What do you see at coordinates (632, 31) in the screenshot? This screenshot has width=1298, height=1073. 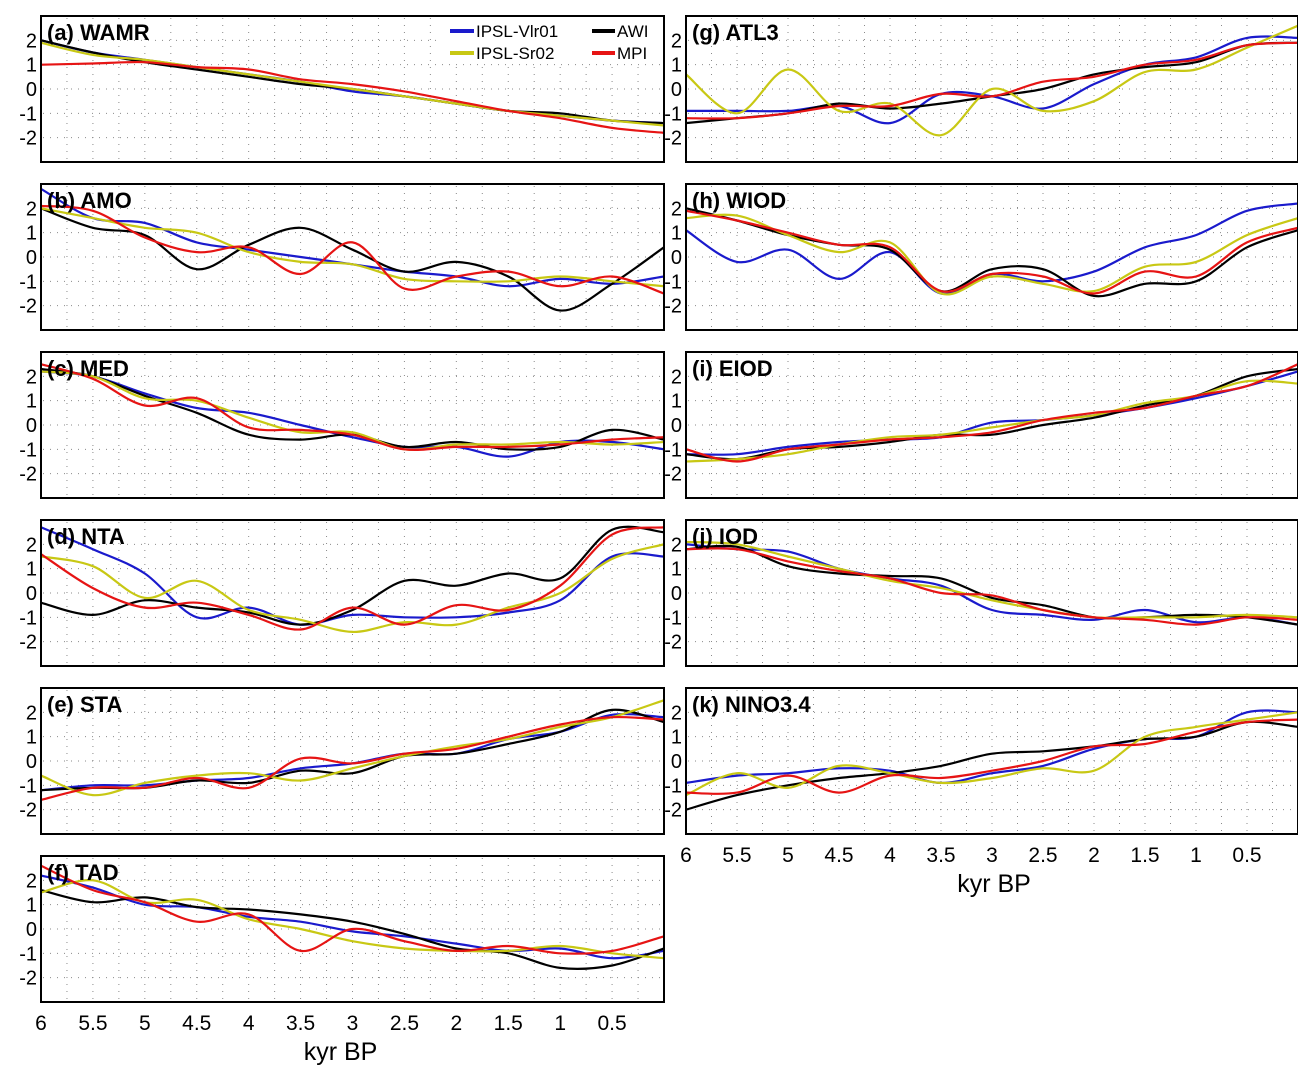 I see `legend-label: AWI` at bounding box center [632, 31].